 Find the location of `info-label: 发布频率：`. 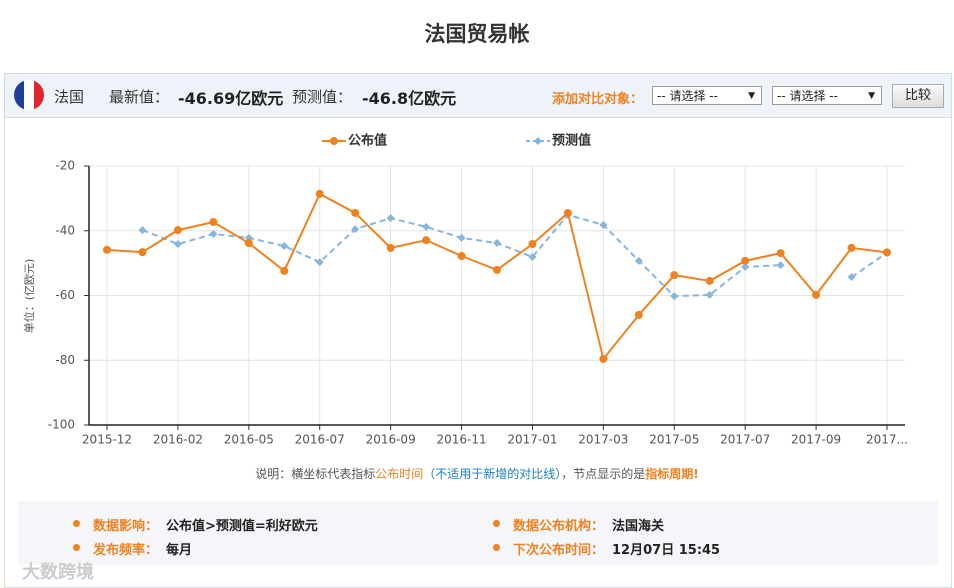

info-label: 发布频率： is located at coordinates (126, 550).